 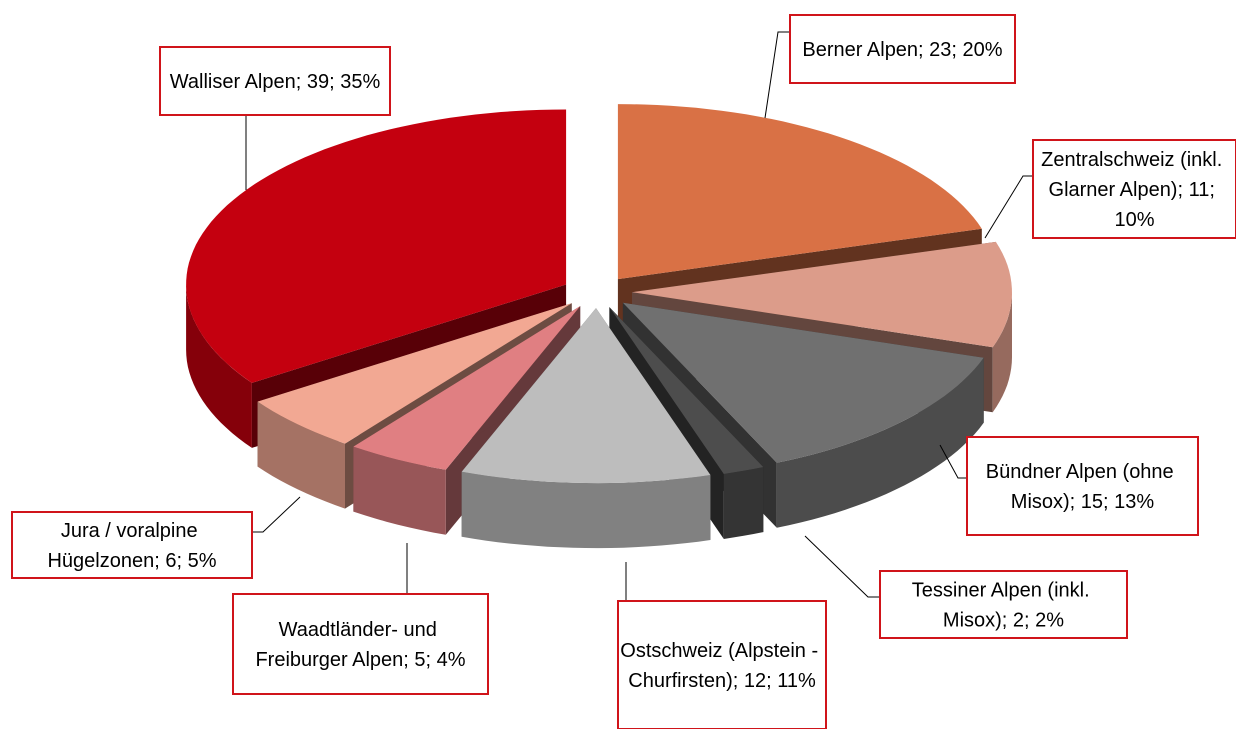 I want to click on data-label: Waadtländer- und Freiburger Alpen; 5; 4%, so click(x=360, y=645).